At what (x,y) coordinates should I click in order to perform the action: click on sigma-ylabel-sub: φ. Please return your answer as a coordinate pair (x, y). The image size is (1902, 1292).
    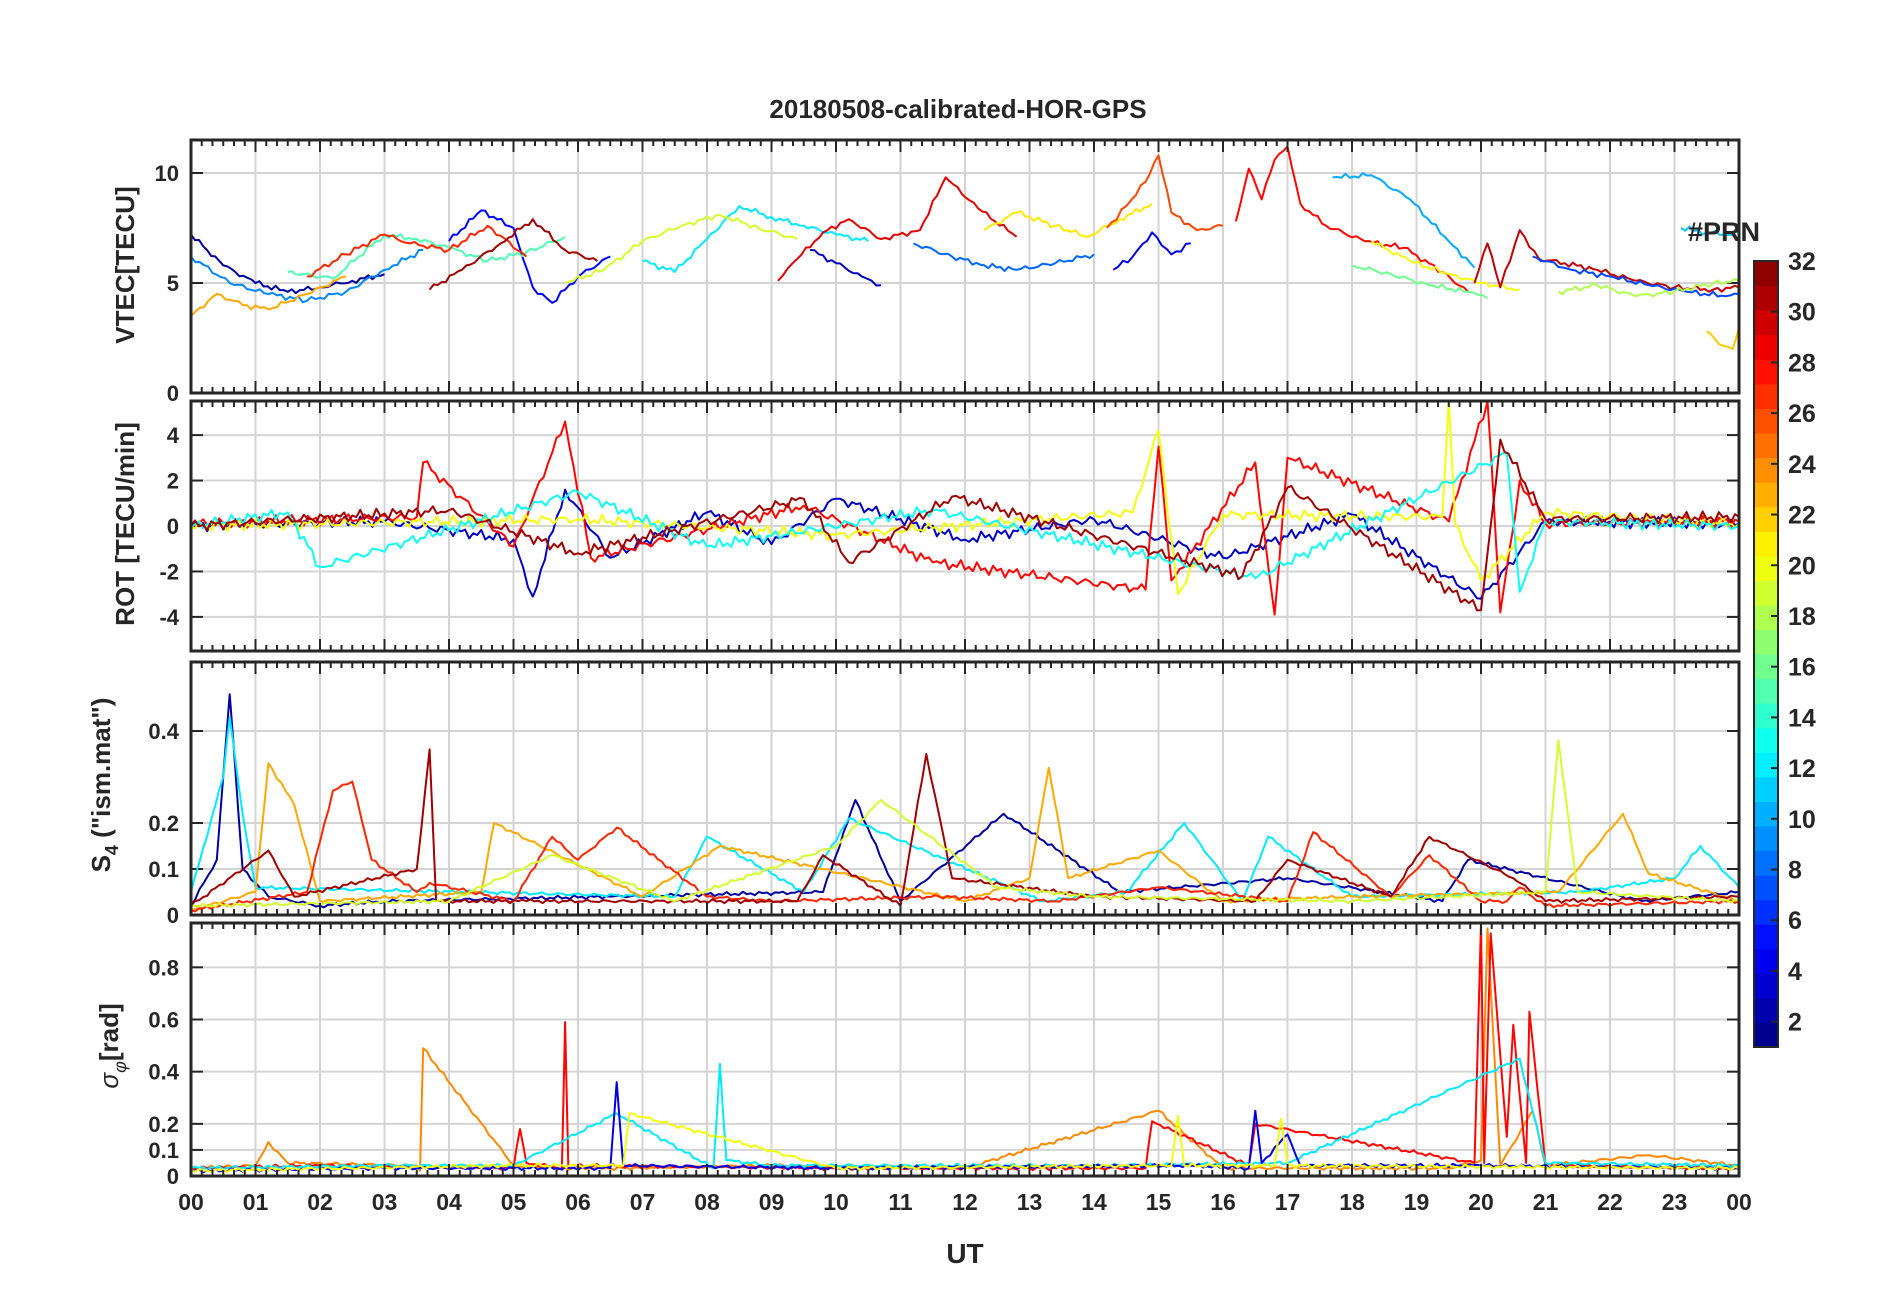
    Looking at the image, I should click on (120, 1067).